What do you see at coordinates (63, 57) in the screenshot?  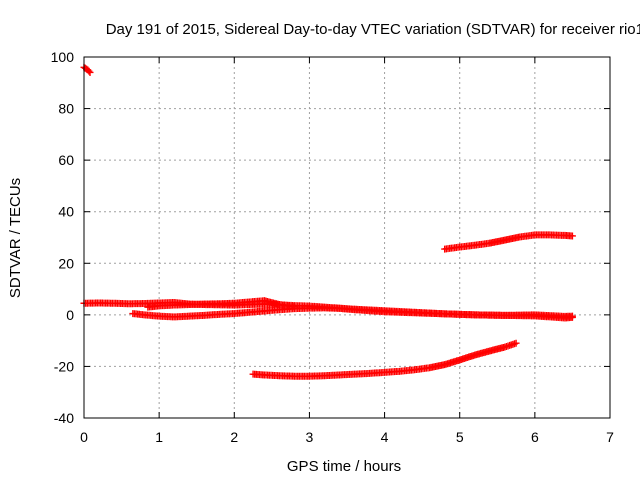 I see `y-tick-label: 100` at bounding box center [63, 57].